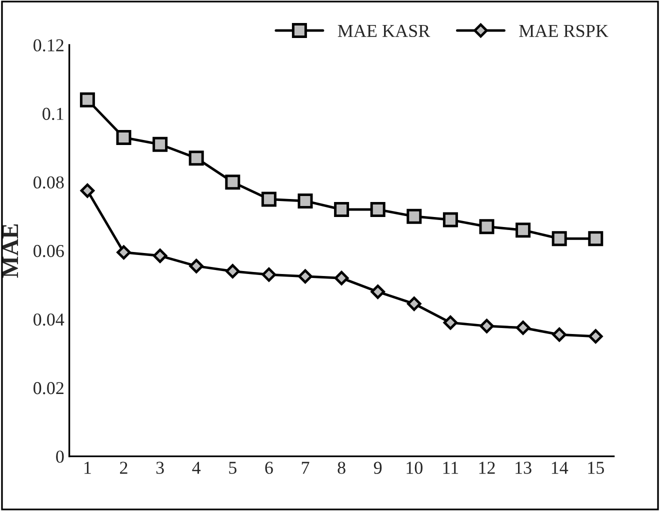 This screenshot has width=660, height=511. I want to click on legend-label: MAE KASR, so click(384, 31).